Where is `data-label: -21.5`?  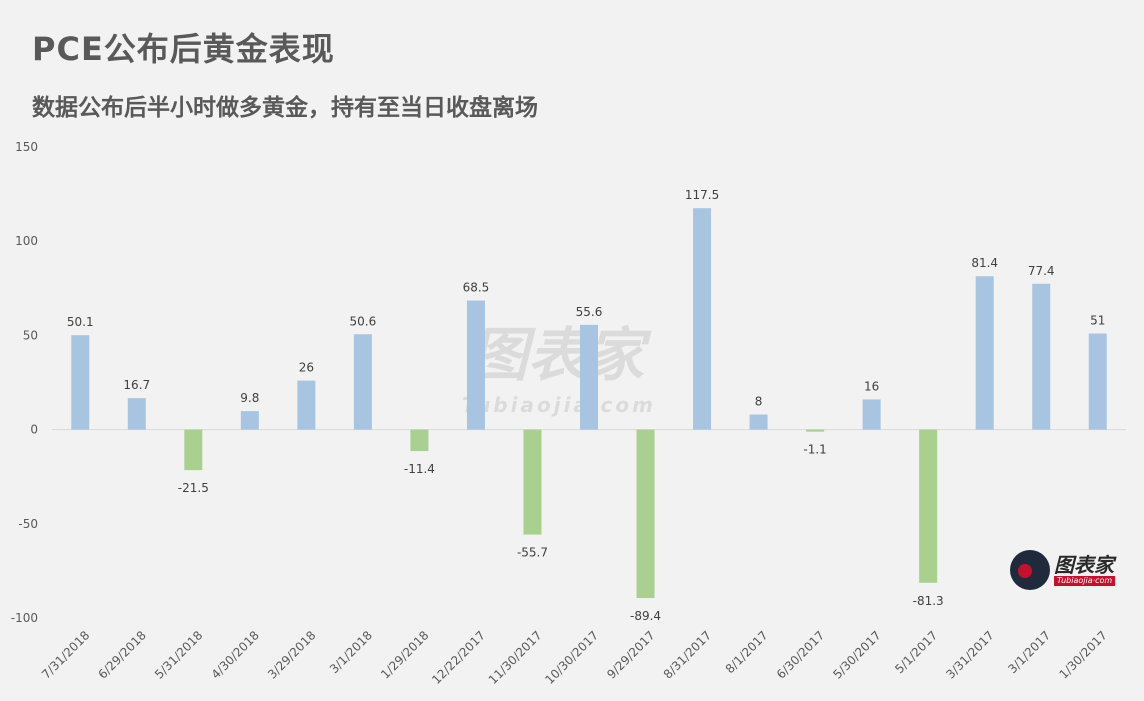 data-label: -21.5 is located at coordinates (193, 488).